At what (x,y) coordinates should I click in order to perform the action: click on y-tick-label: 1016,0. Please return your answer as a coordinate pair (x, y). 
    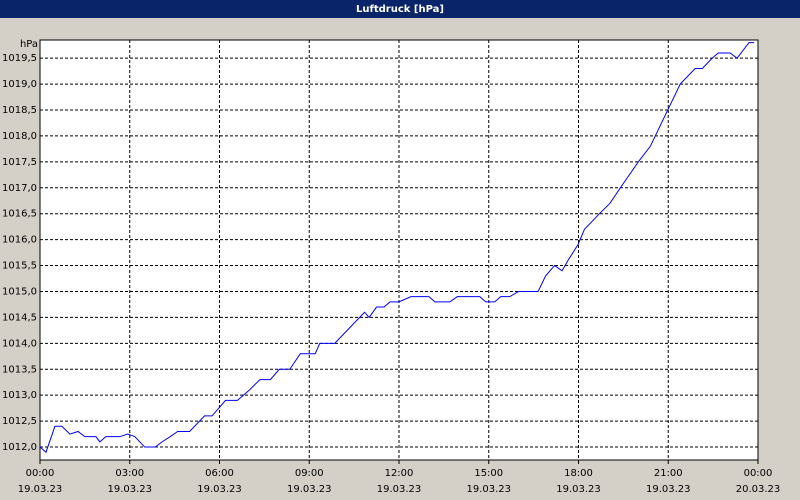
    Looking at the image, I should click on (19, 240).